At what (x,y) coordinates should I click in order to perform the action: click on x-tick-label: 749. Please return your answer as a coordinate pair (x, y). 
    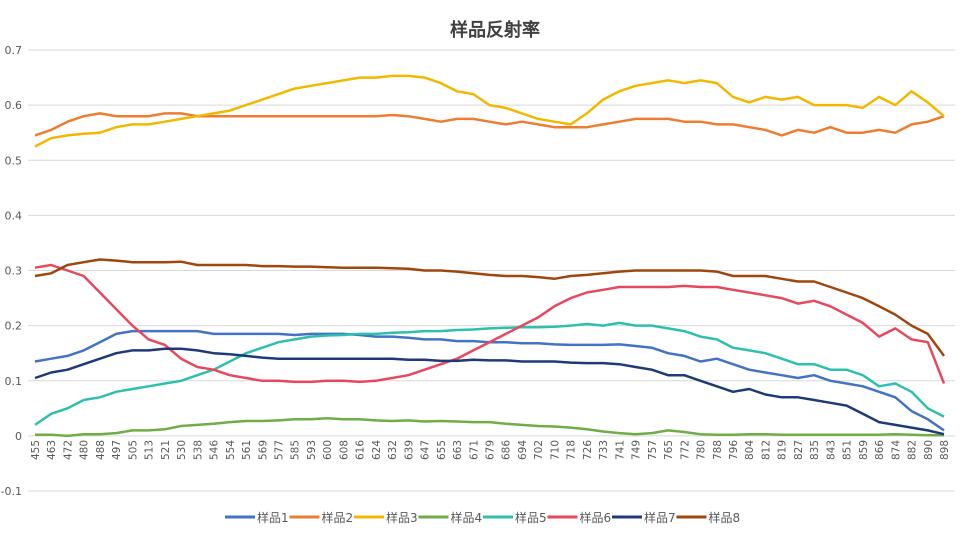
    Looking at the image, I should click on (637, 450).